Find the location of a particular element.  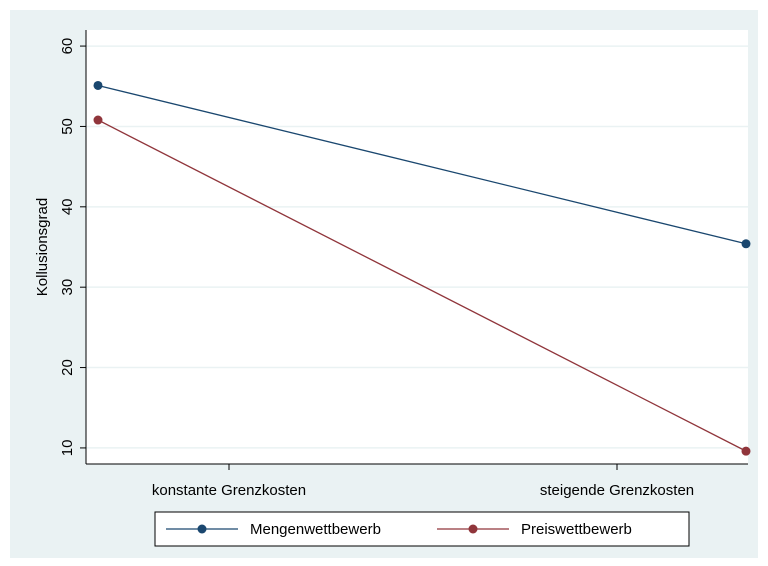

y-tick-label: 10 is located at coordinates (67, 448).